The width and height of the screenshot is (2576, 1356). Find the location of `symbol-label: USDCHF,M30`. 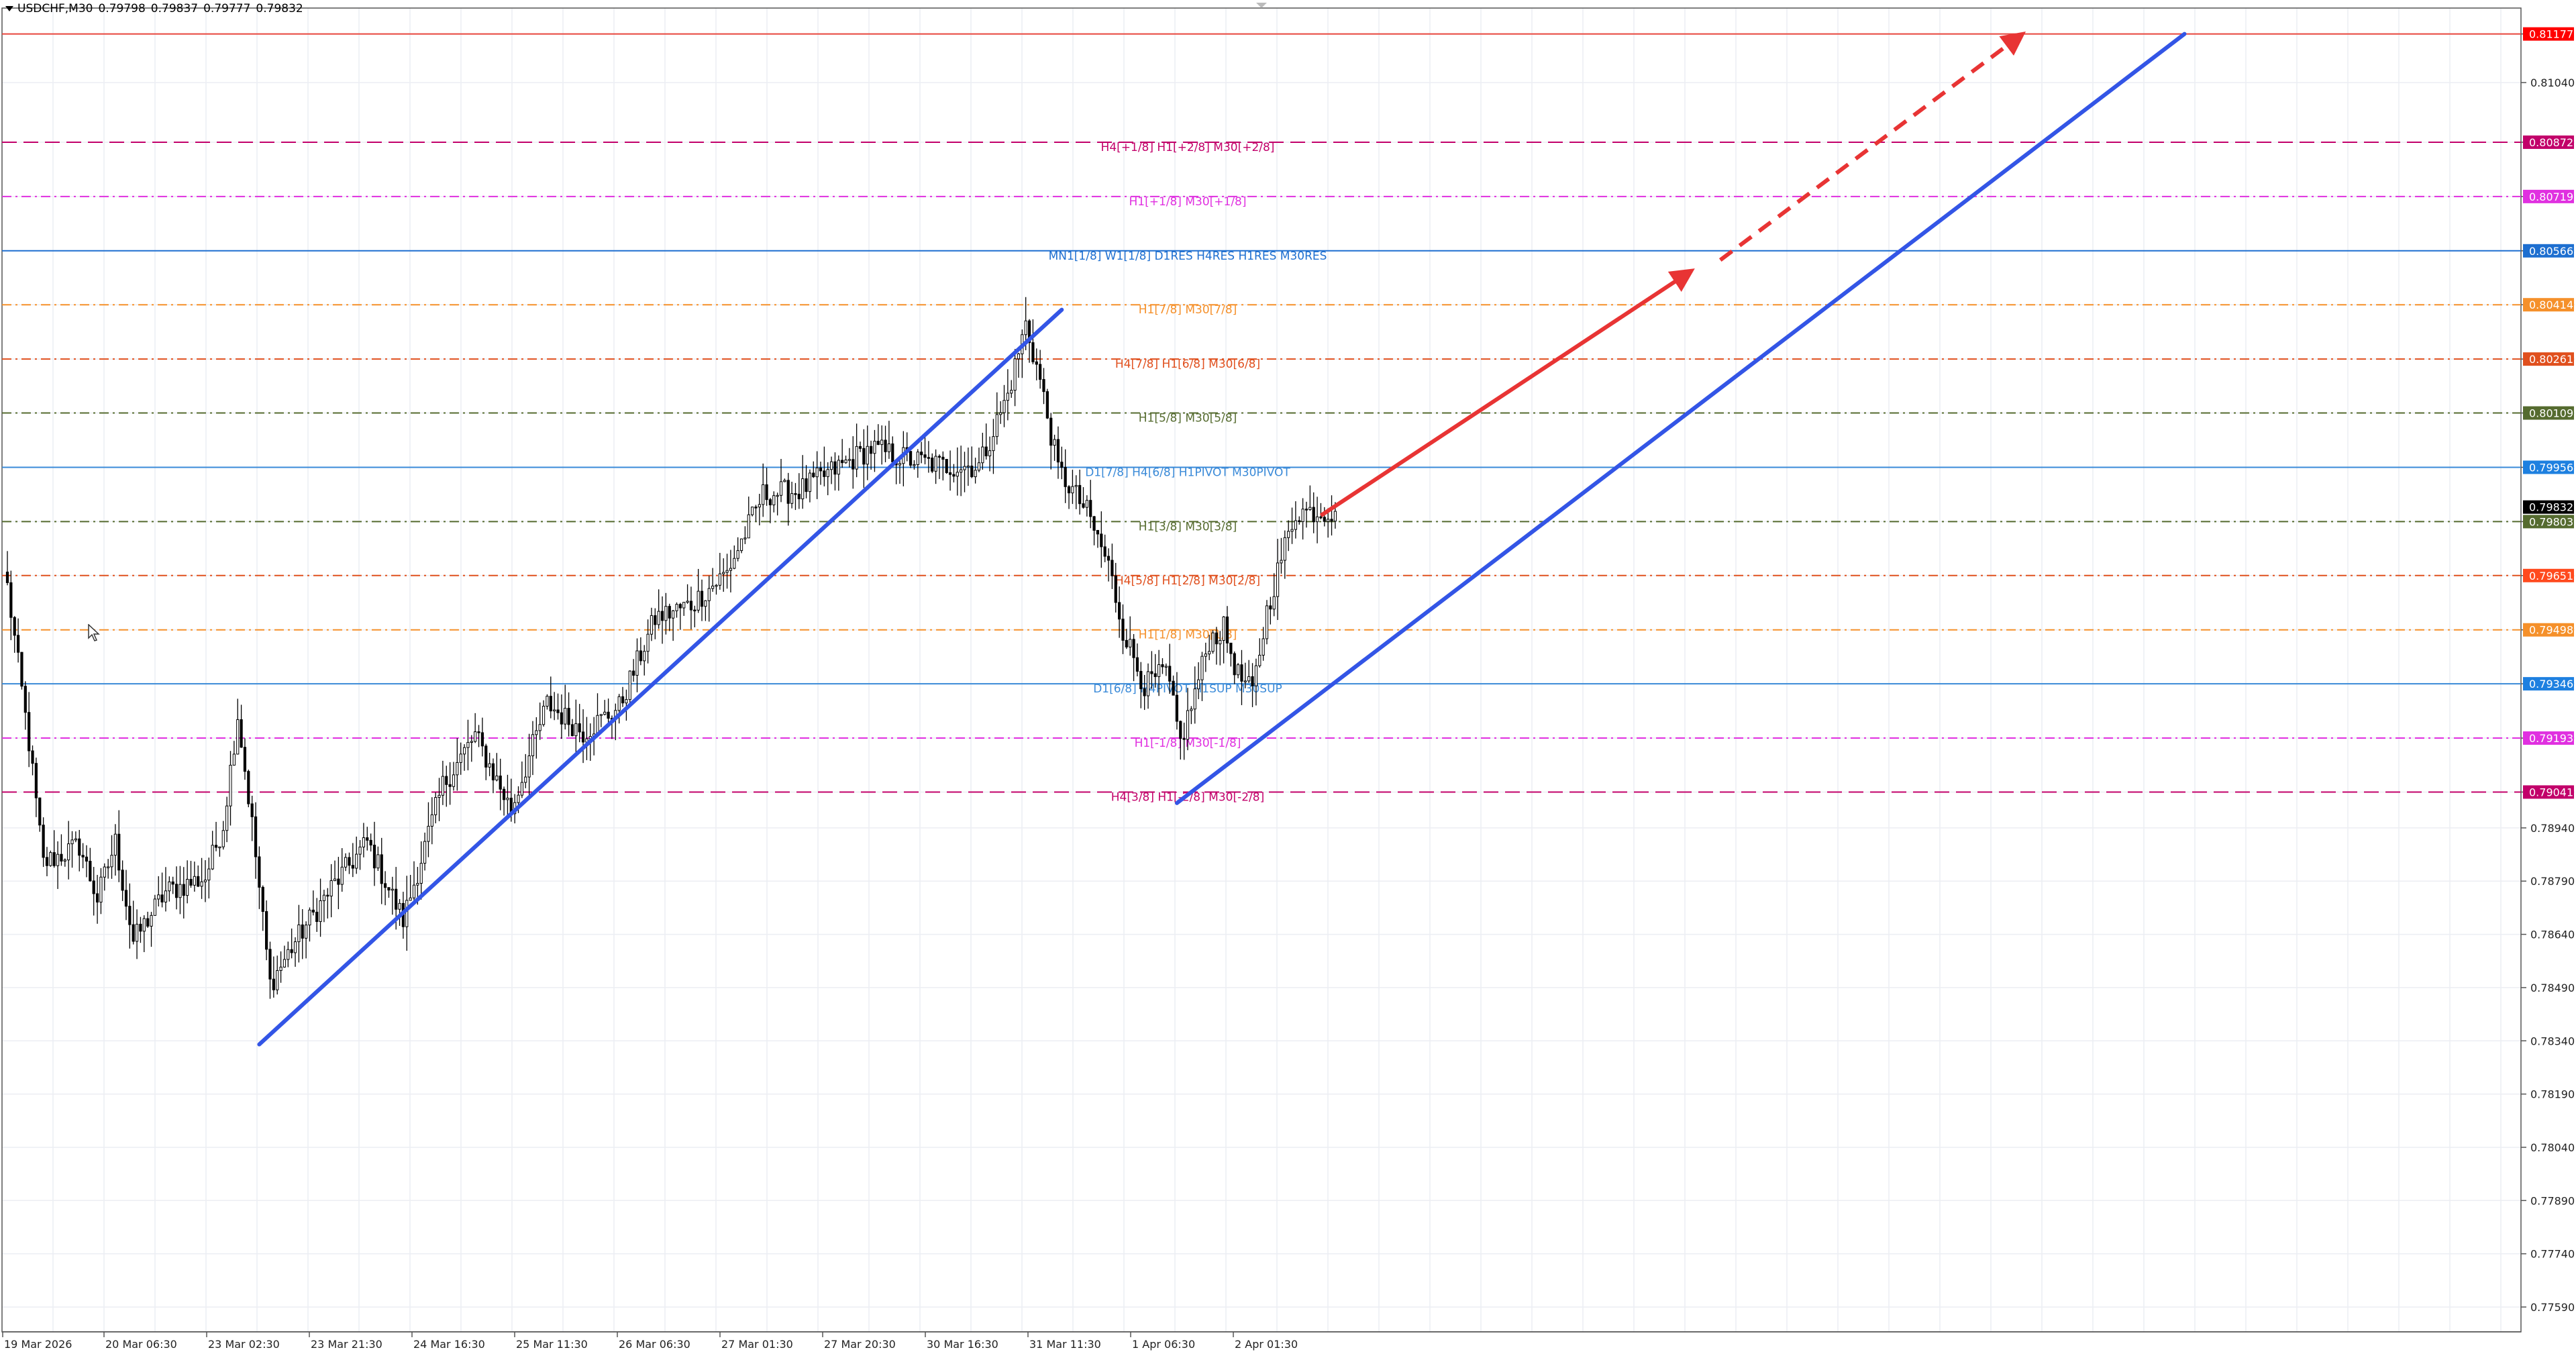

symbol-label: USDCHF,M30 is located at coordinates (55, 8).